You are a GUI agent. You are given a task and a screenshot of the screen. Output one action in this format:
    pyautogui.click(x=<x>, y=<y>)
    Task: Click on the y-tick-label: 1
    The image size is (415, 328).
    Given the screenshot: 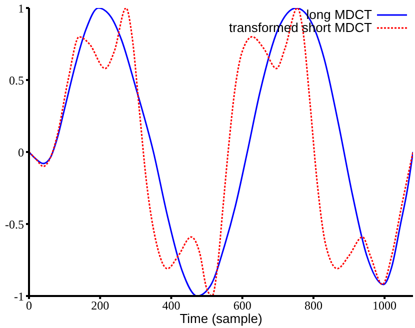 What is the action you would take?
    pyautogui.click(x=21, y=8)
    